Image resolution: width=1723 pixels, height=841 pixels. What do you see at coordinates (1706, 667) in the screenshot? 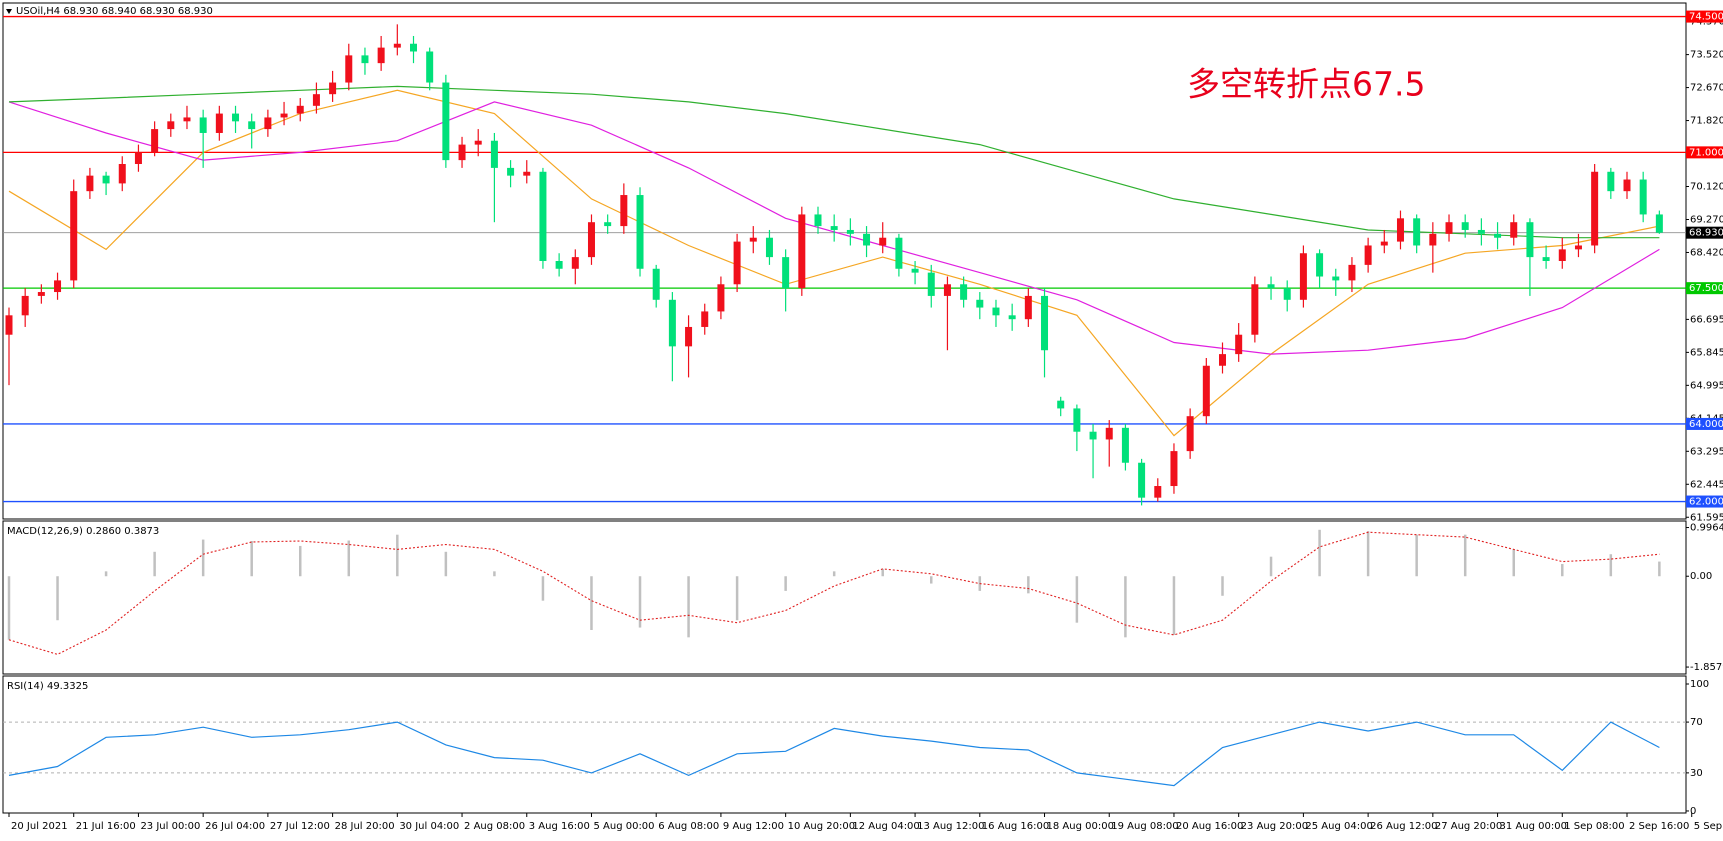
I see `y-tick-label: -1.8579` at bounding box center [1706, 667].